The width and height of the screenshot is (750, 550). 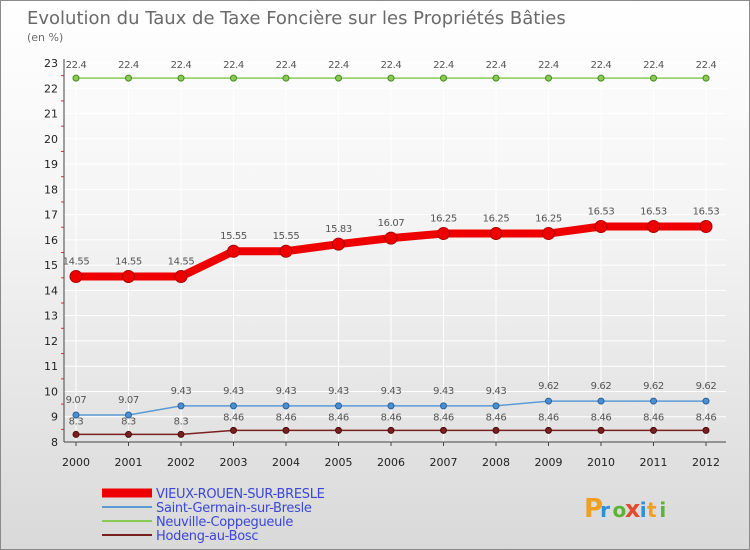 I want to click on unit-label: (en %), so click(x=45, y=37).